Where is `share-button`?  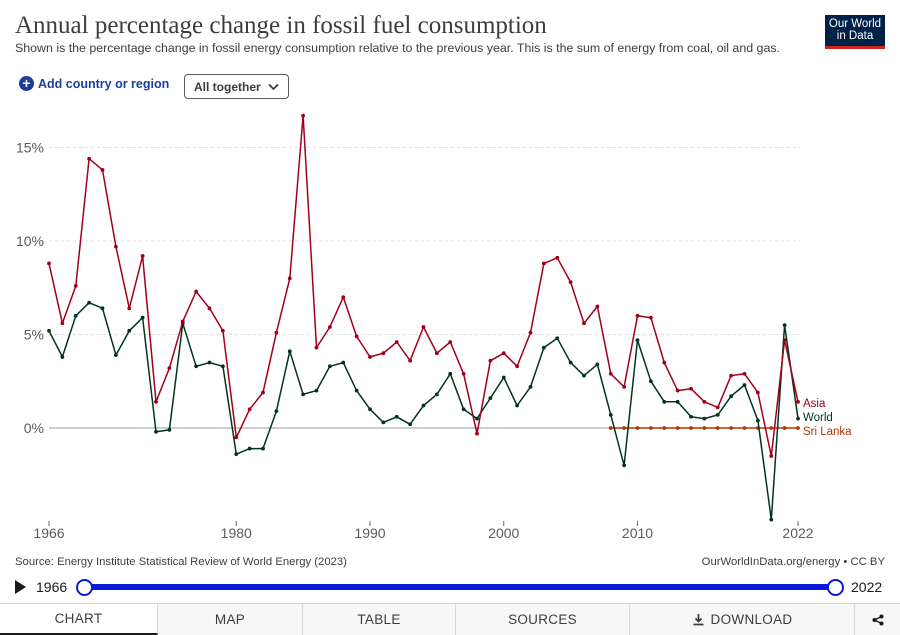 share-button is located at coordinates (877, 619).